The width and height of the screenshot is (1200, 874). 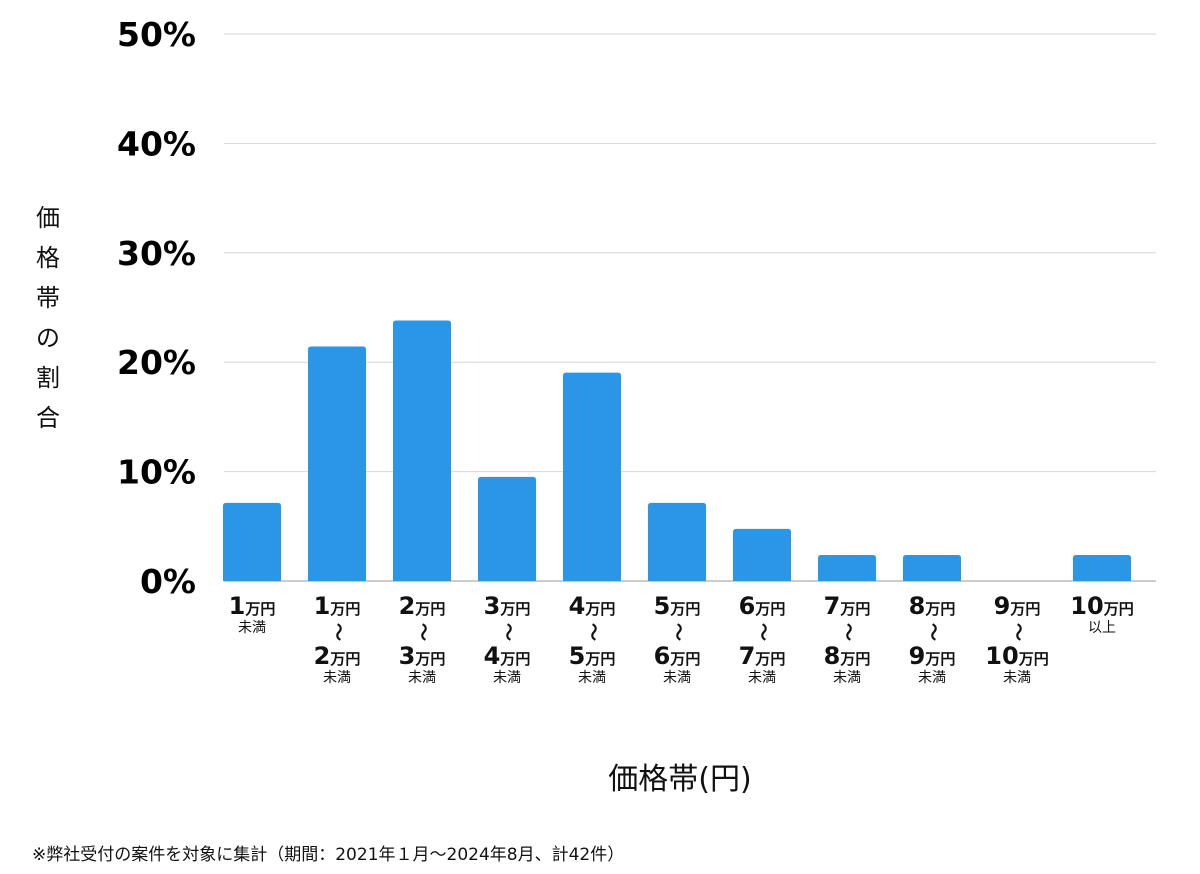 What do you see at coordinates (1102, 628) in the screenshot?
I see `range-qualifier: 以上` at bounding box center [1102, 628].